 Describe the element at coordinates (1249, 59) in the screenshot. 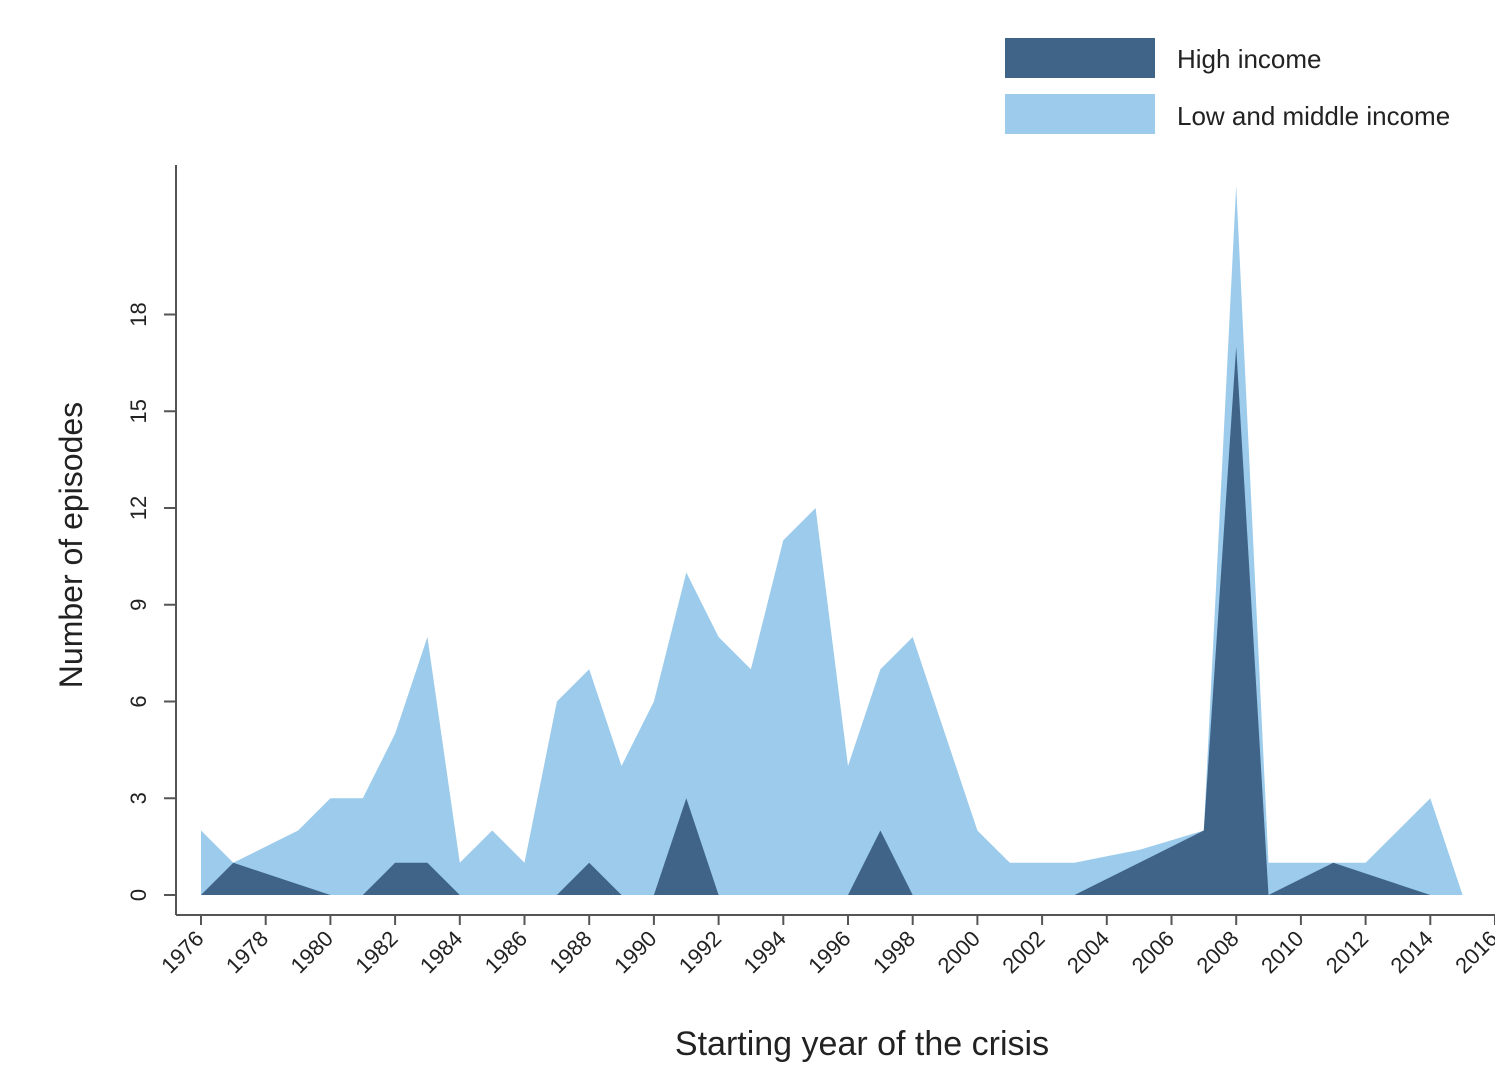

I see `legend-label-high-income: High income` at that location.